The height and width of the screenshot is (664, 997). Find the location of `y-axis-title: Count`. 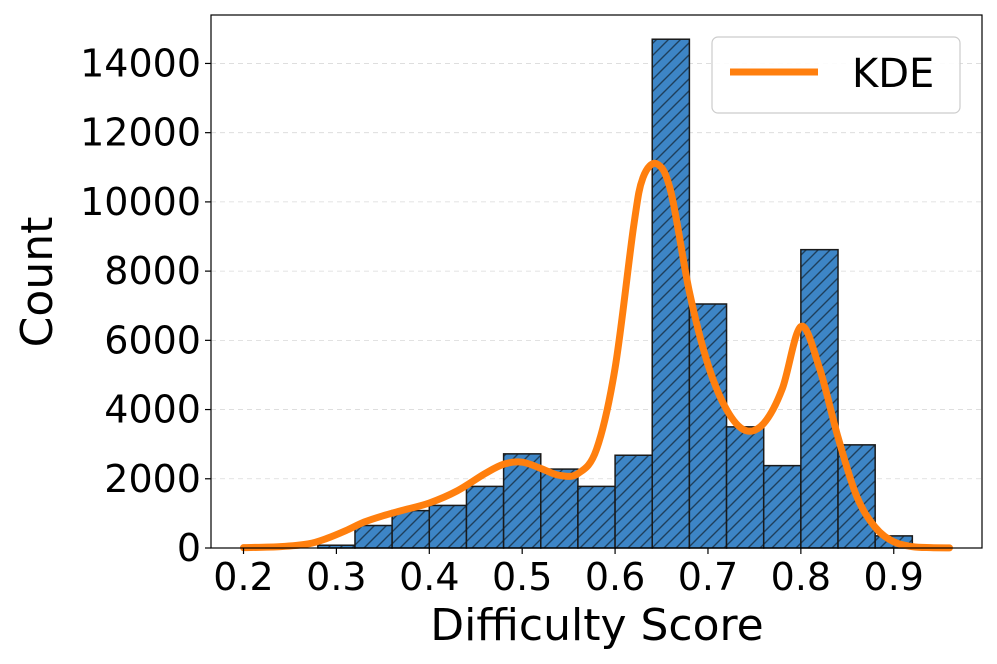

y-axis-title: Count is located at coordinates (37, 282).